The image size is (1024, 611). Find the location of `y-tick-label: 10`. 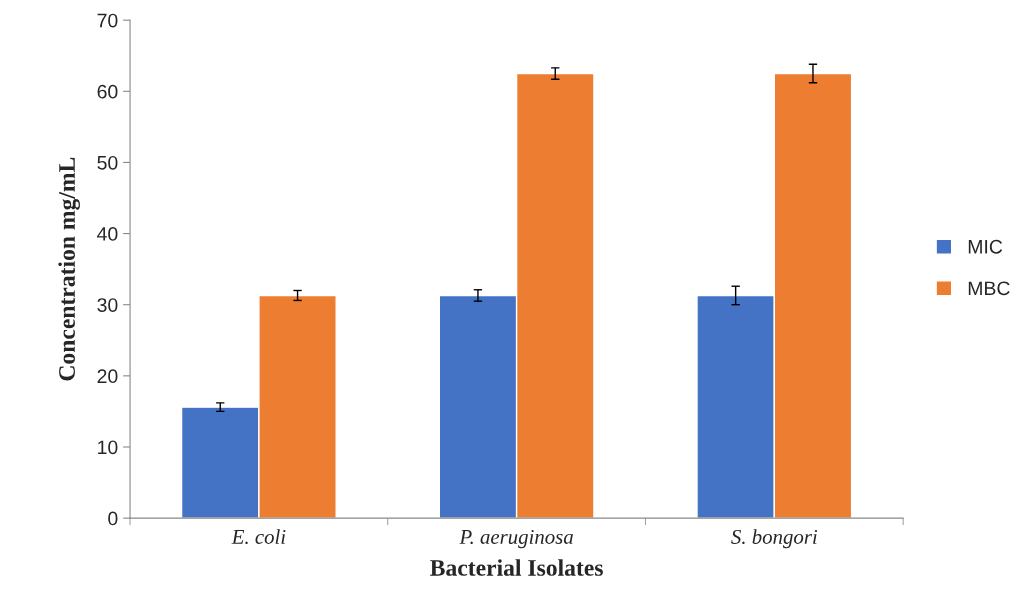

y-tick-label: 10 is located at coordinates (108, 447).